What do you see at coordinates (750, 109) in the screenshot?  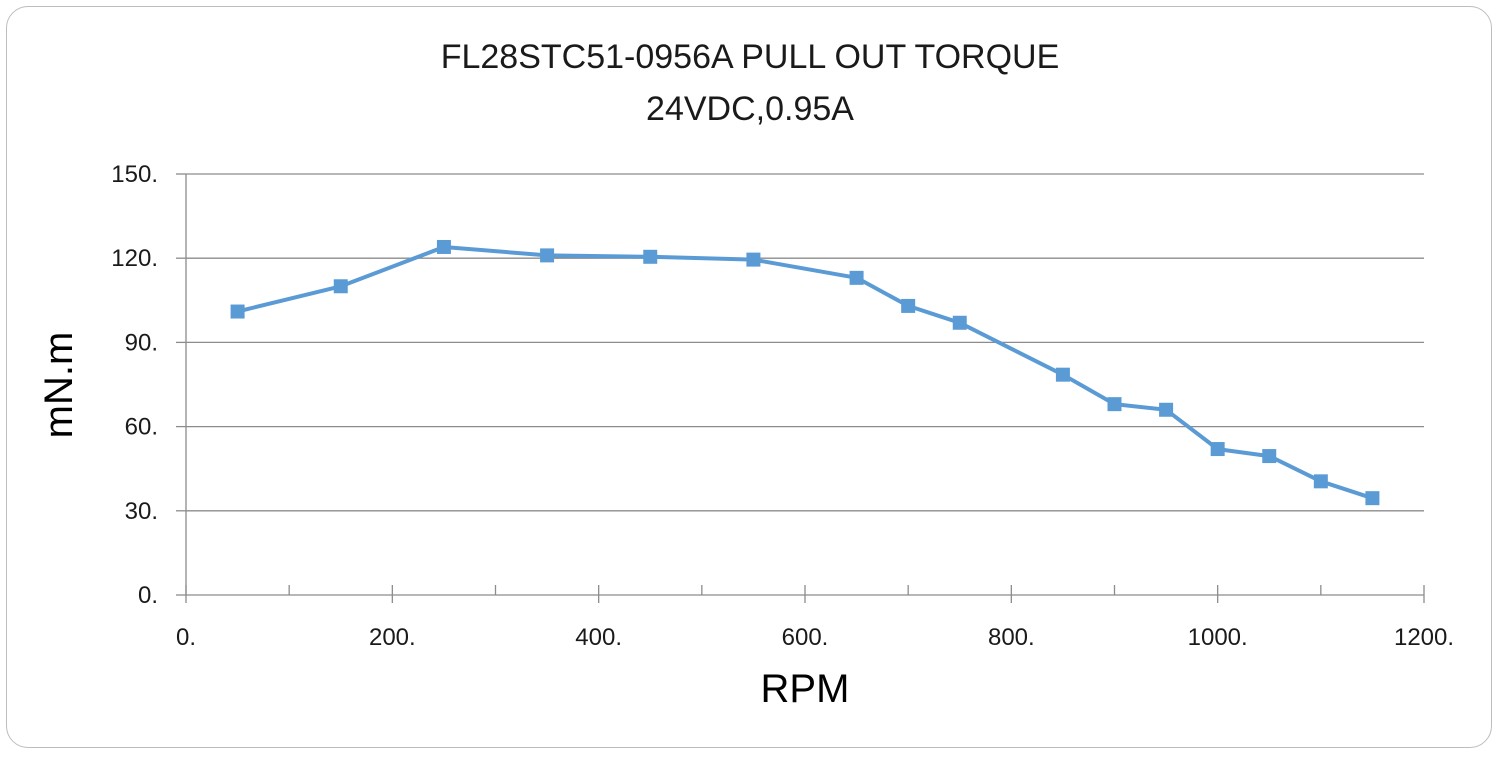 I see `chart-subtitle: 24VDC,0.95A` at bounding box center [750, 109].